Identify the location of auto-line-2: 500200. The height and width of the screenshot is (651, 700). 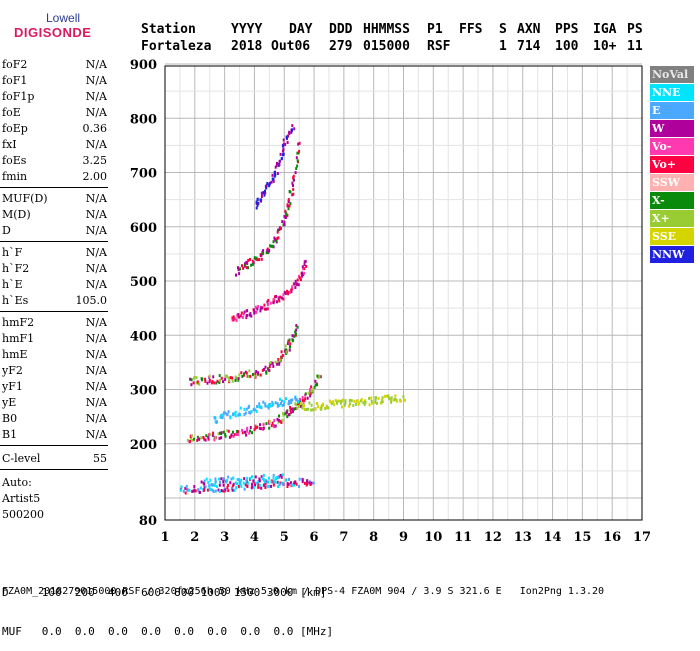
(23, 514).